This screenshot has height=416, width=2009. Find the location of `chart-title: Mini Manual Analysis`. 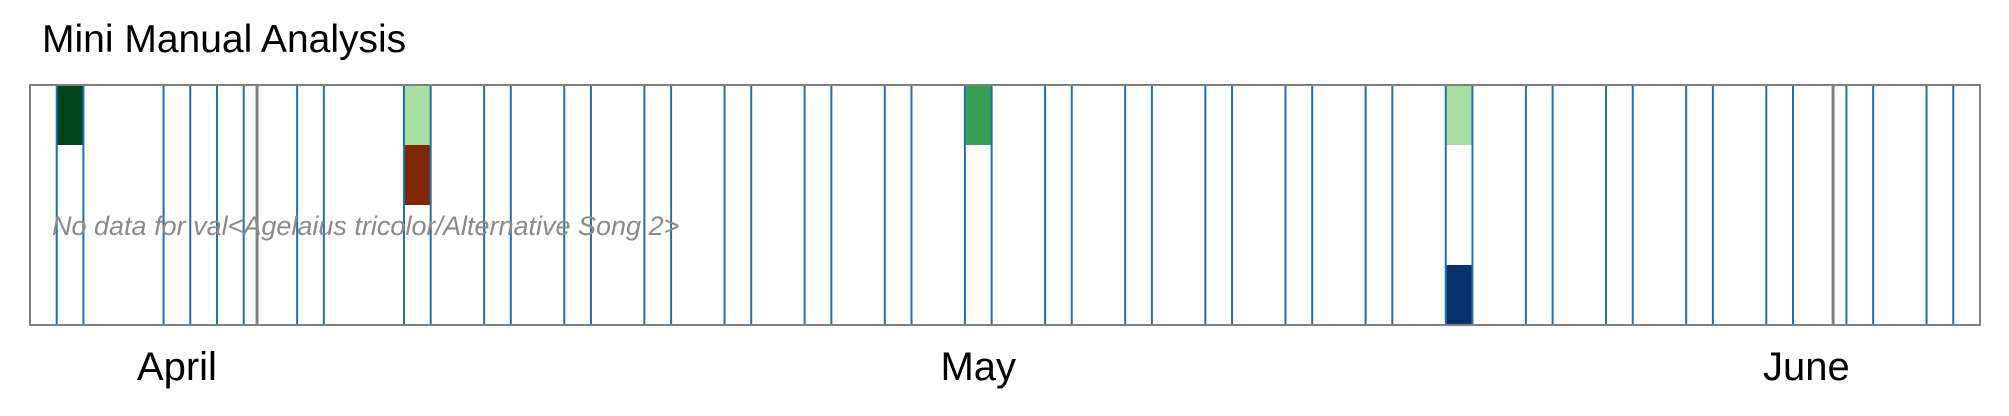

chart-title: Mini Manual Analysis is located at coordinates (224, 39).